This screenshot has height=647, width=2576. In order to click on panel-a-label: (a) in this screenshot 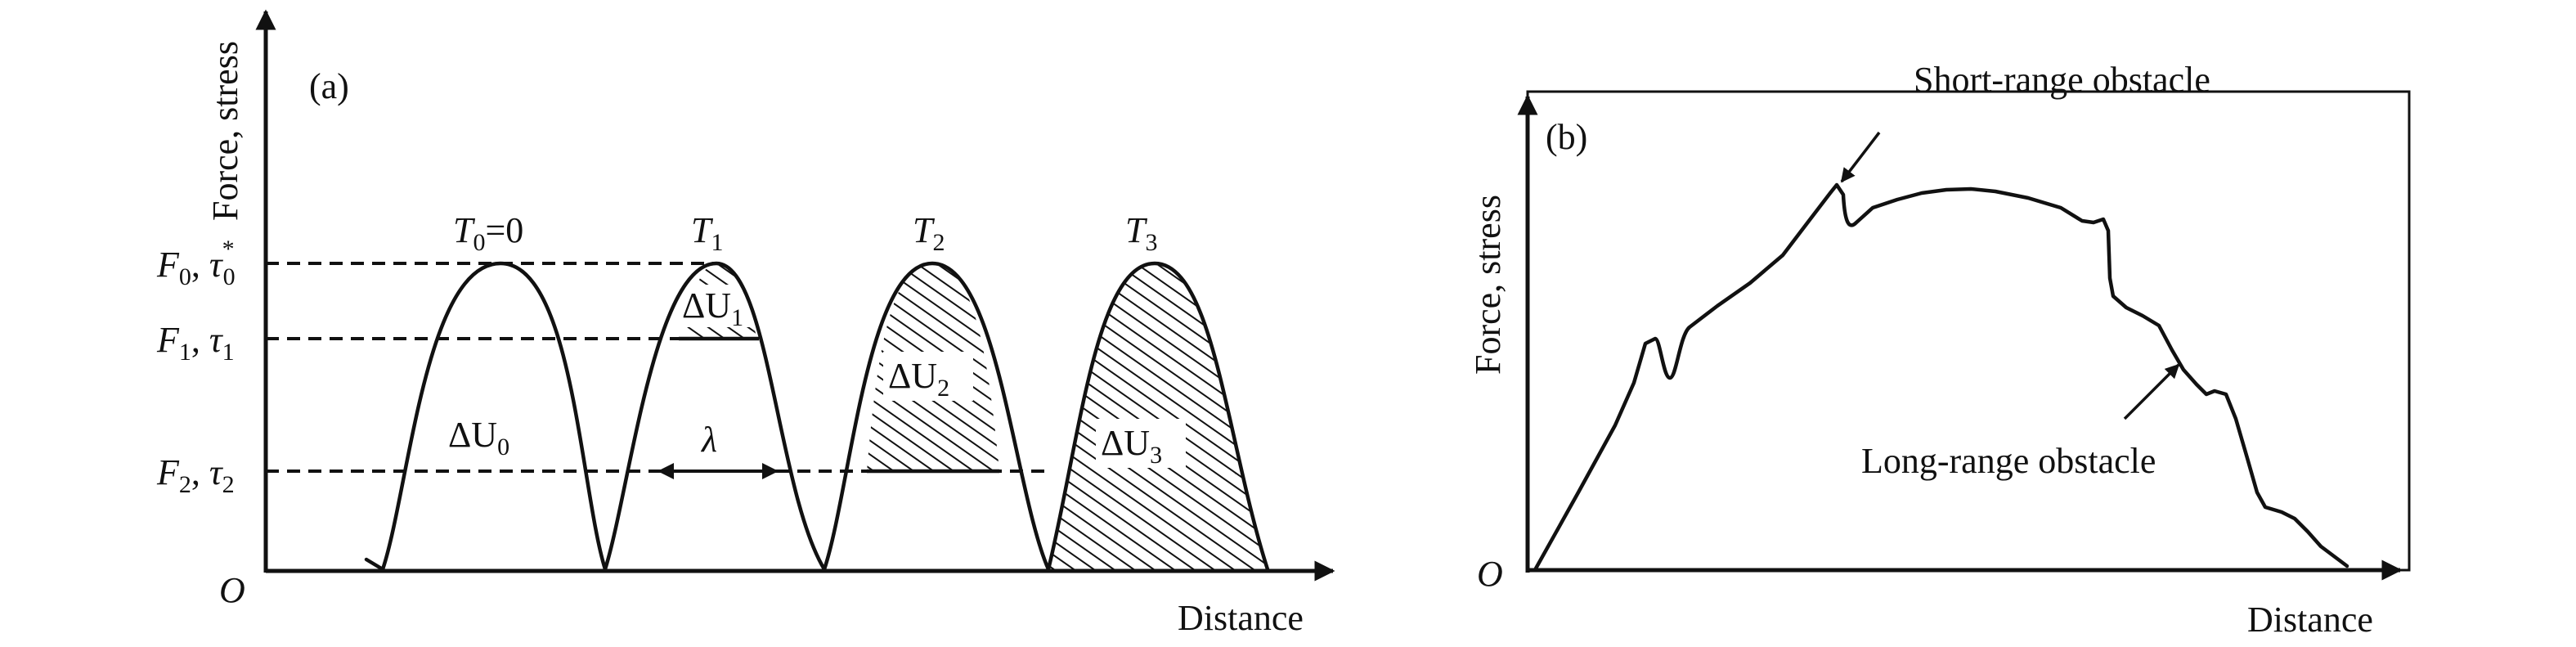, I will do `click(329, 86)`.